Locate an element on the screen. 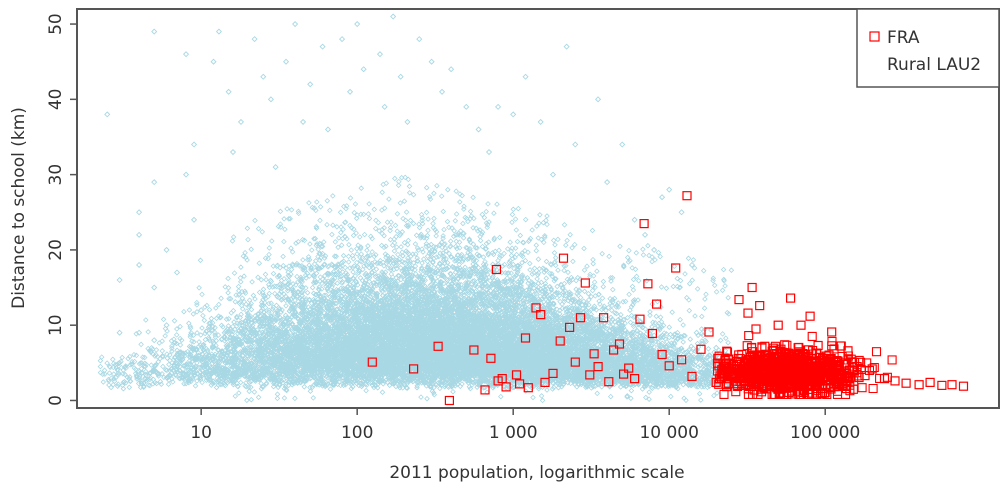  y-axis: 0 10 20 30 40 50 is located at coordinates (61, 209).